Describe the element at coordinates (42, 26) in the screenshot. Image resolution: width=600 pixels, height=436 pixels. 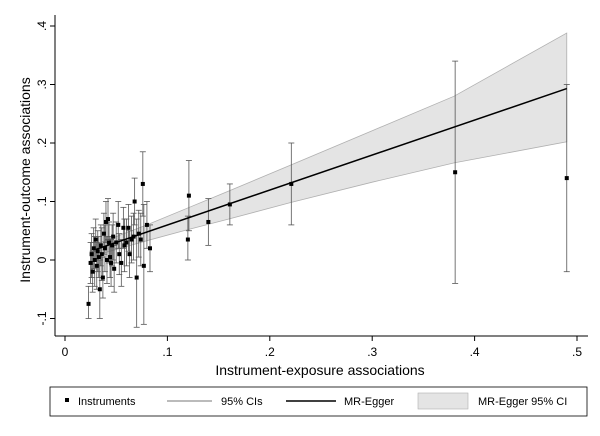
I see `y-tick-label: .4` at that location.